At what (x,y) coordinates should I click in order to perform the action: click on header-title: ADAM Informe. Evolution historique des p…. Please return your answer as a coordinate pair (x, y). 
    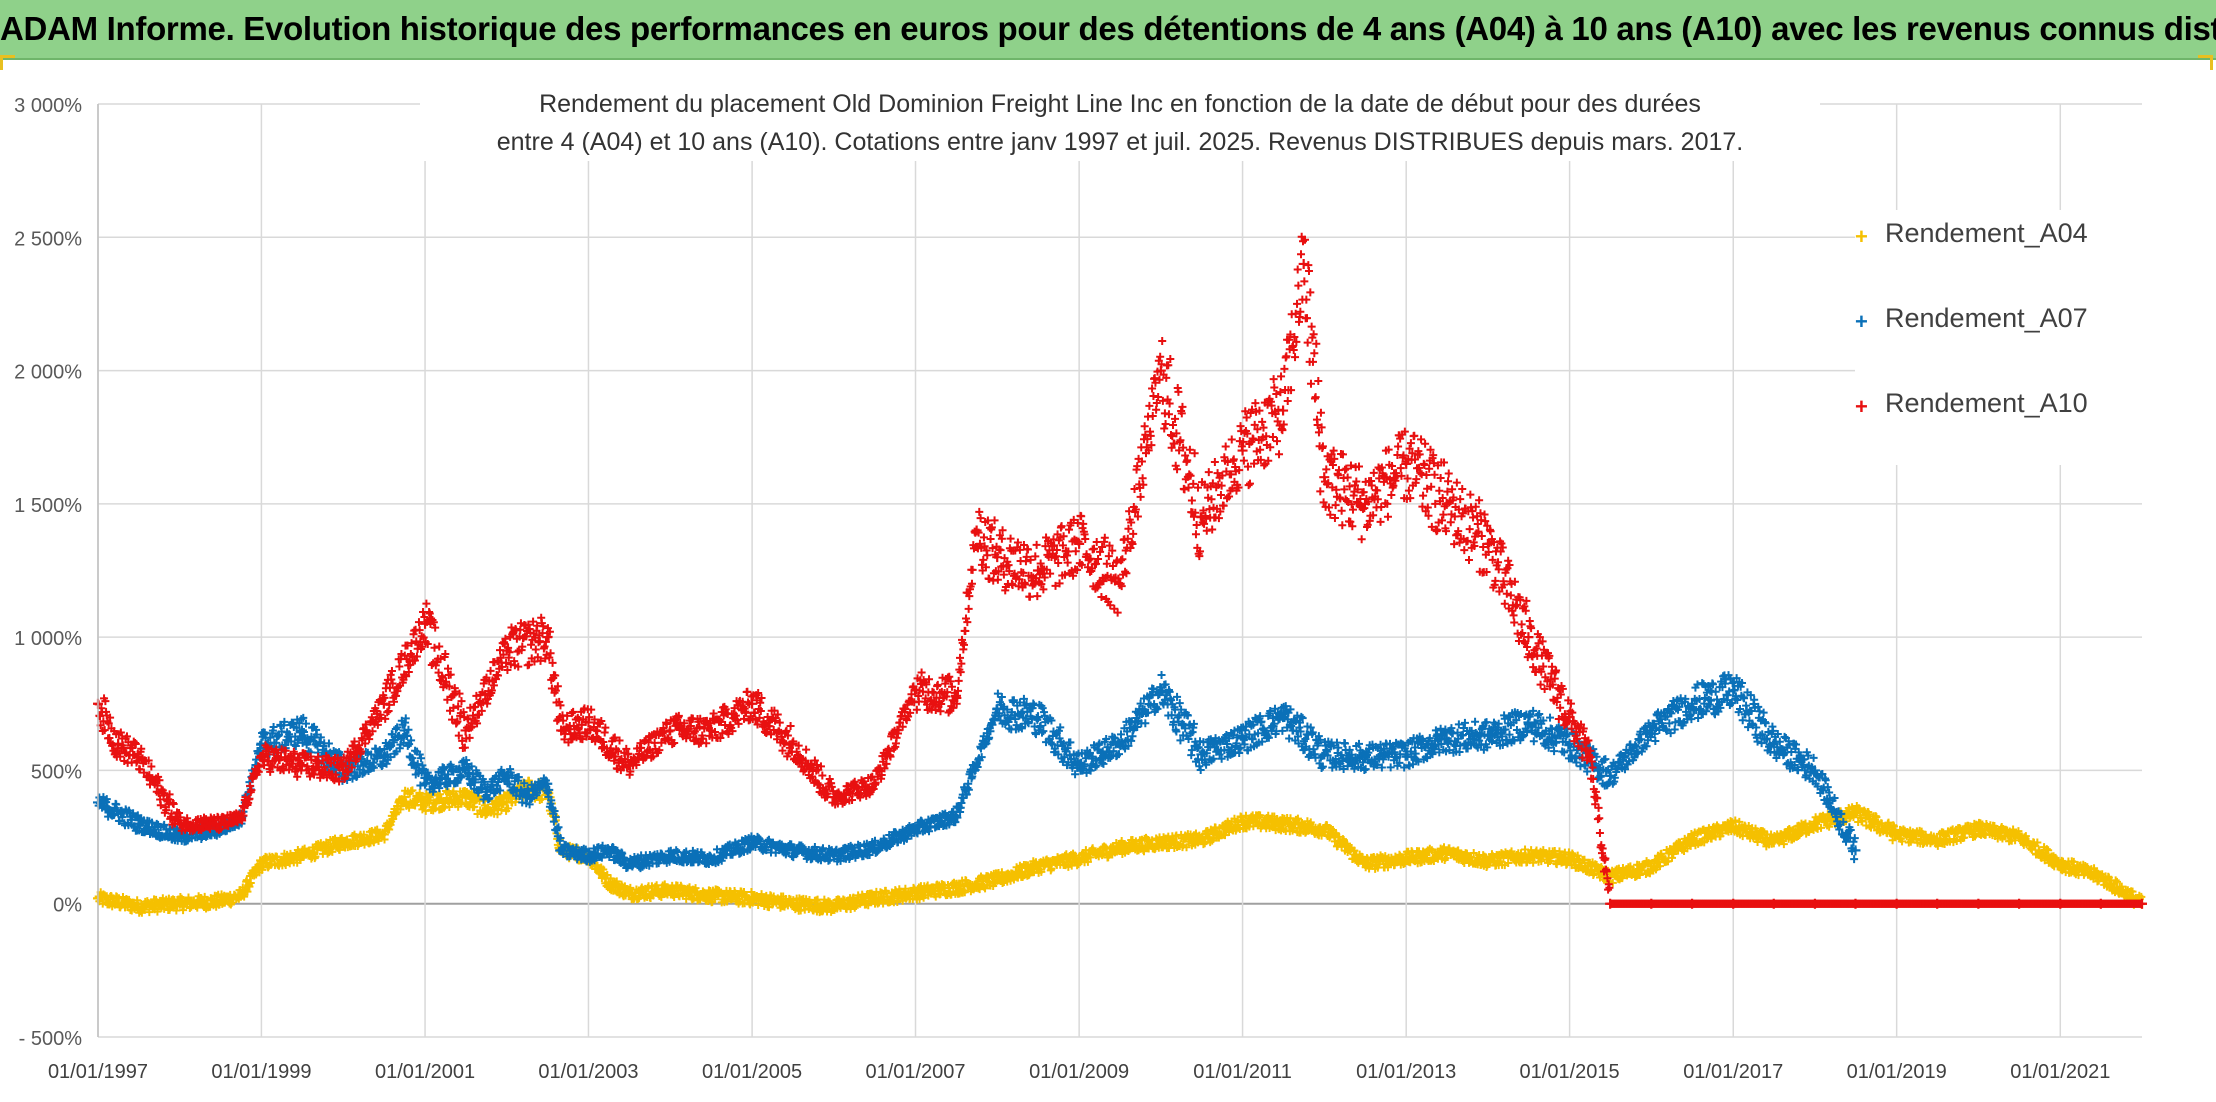
    Looking at the image, I should click on (1108, 28).